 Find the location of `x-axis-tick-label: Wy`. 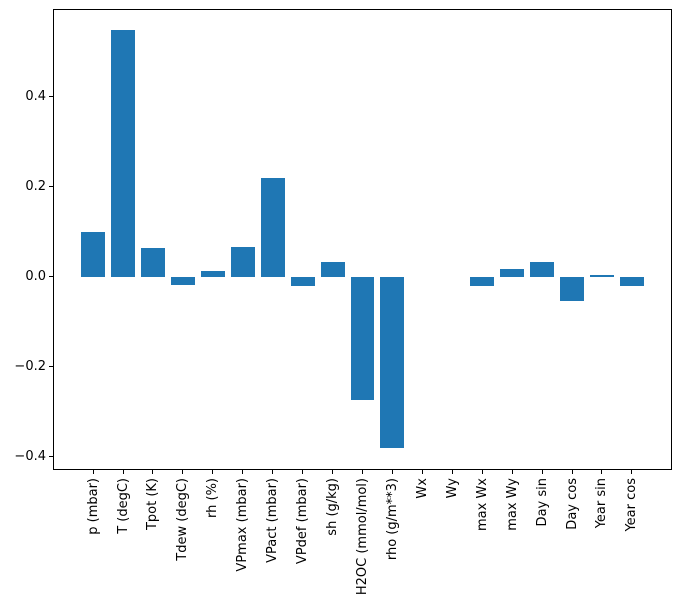

x-axis-tick-label: Wy is located at coordinates (452, 488).